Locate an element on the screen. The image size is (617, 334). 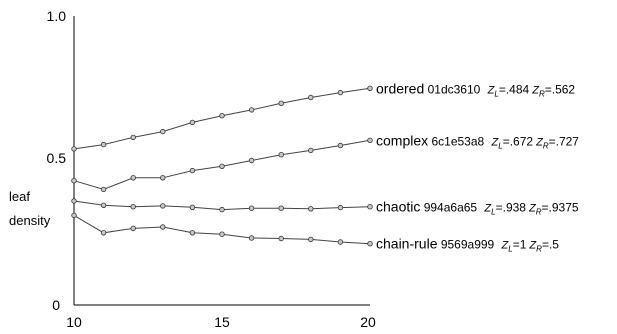
x-tick-label-15: 15 is located at coordinates (222, 322).